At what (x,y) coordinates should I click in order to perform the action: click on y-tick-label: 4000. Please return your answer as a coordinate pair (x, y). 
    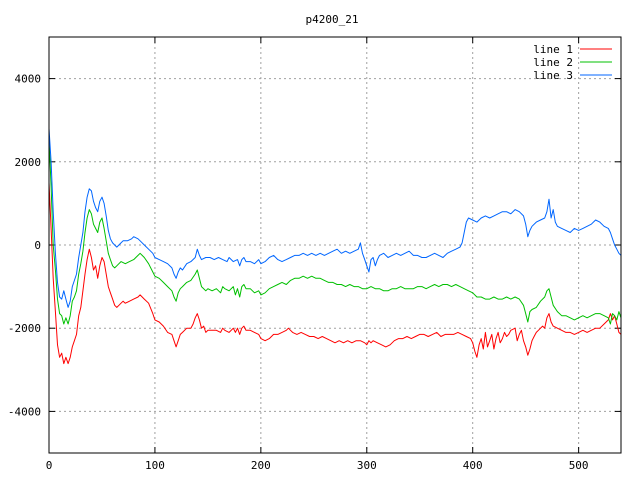
    Looking at the image, I should click on (28, 79).